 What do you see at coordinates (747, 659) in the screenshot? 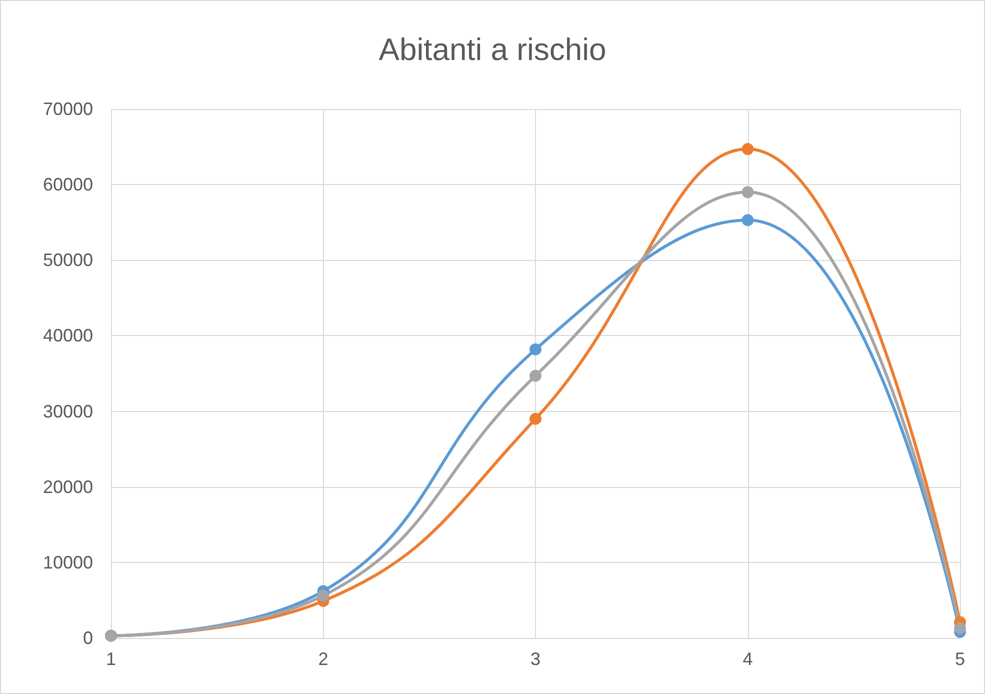
I see `x-tick-label: 4` at bounding box center [747, 659].